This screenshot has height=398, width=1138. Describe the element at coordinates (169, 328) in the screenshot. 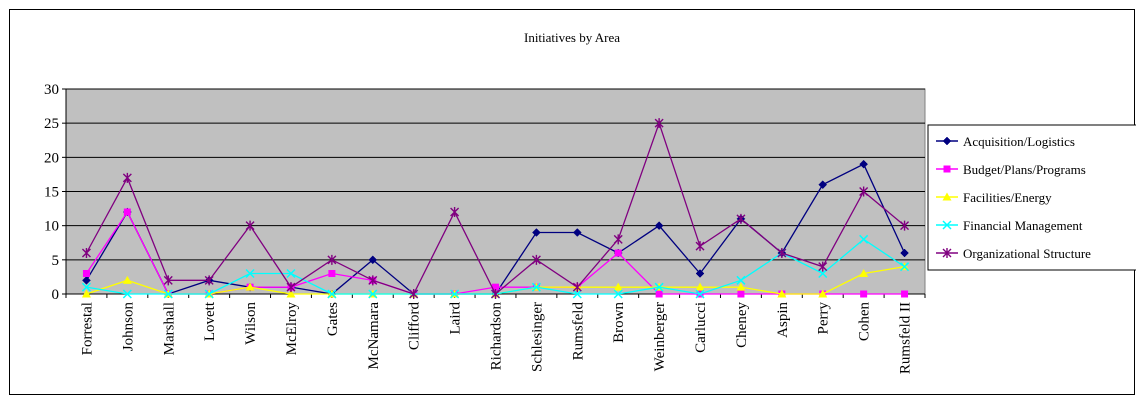

I see `category-label: Marshall` at that location.